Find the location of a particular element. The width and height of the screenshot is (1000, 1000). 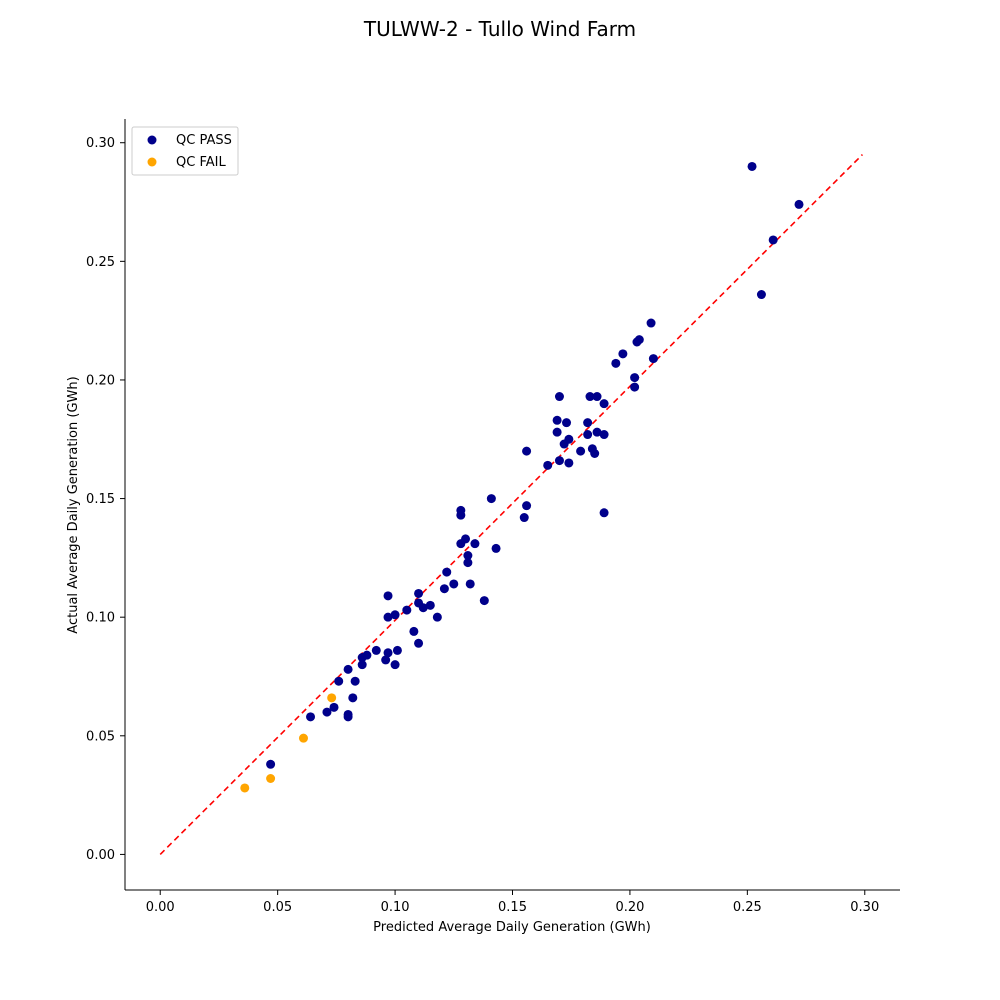

legend-label-qc-pass: QC PASS is located at coordinates (204, 140).